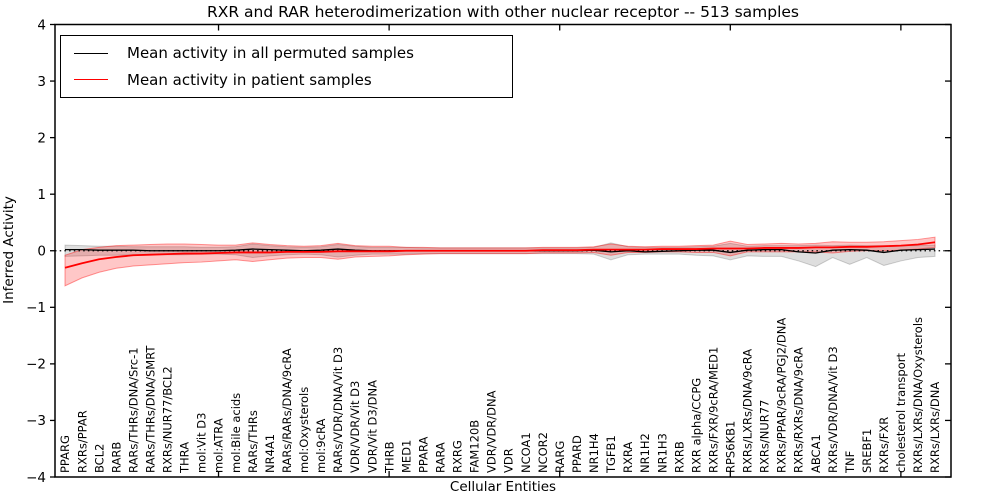 The image size is (1000, 500). Describe the element at coordinates (253, 441) in the screenshot. I see `x-tick-label: RARs/THRs` at that location.